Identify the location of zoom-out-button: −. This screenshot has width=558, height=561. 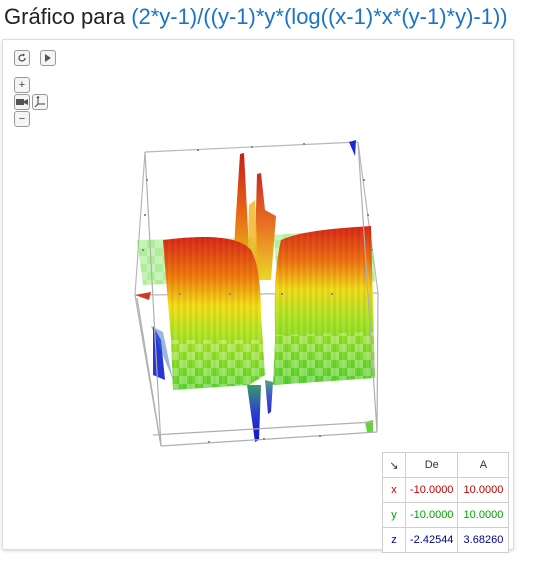
(22, 119).